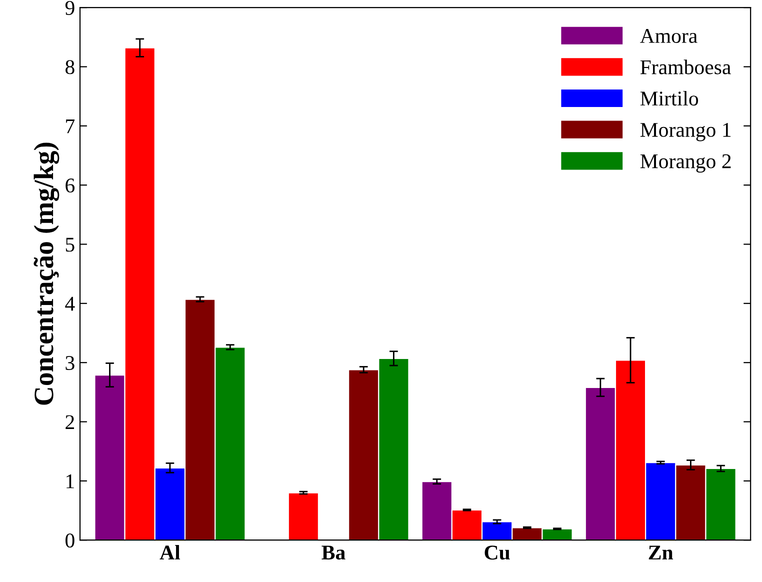 The image size is (762, 582). Describe the element at coordinates (70, 185) in the screenshot. I see `y-tick-label: 6` at that location.